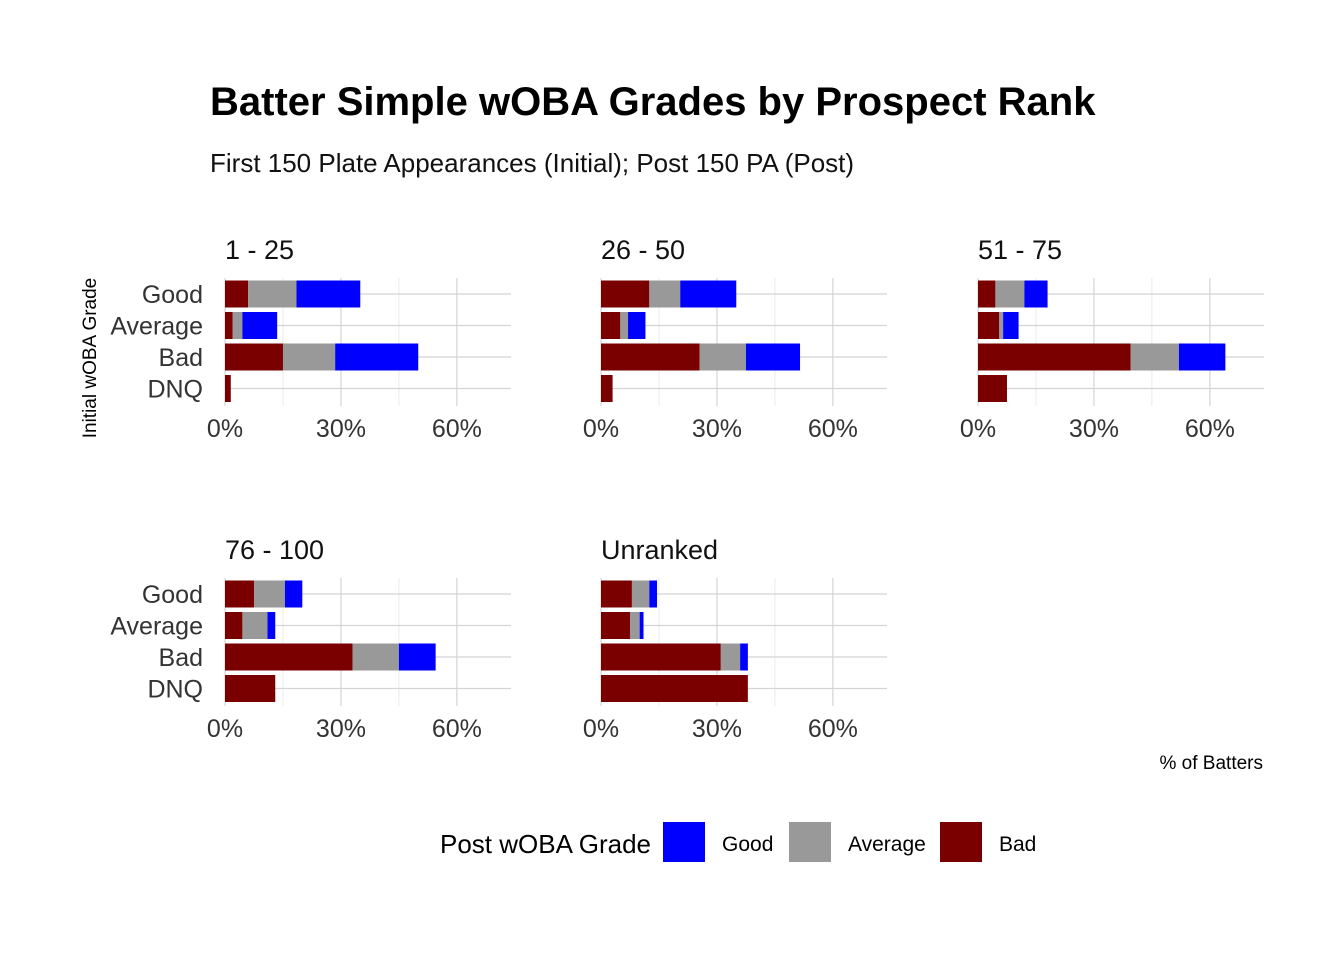 This screenshot has width=1344, height=960. What do you see at coordinates (274, 550) in the screenshot?
I see `facet-strip-label: 76 - 100` at bounding box center [274, 550].